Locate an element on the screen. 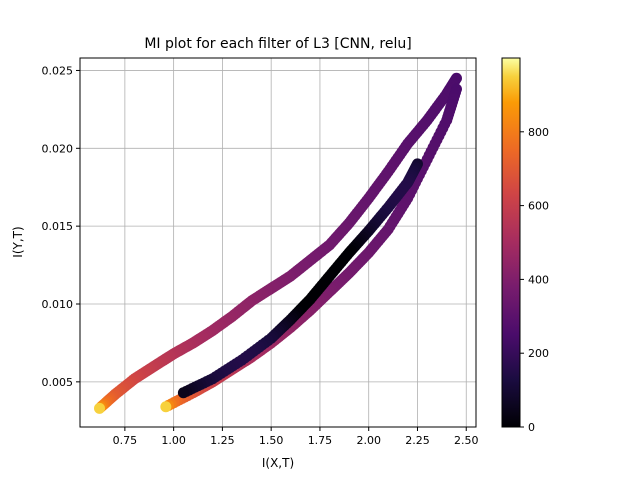 This screenshot has width=640, height=484. y-axis-ticks: 0.005 0.010 0.015 0.020 0.025 is located at coordinates (61, 226).